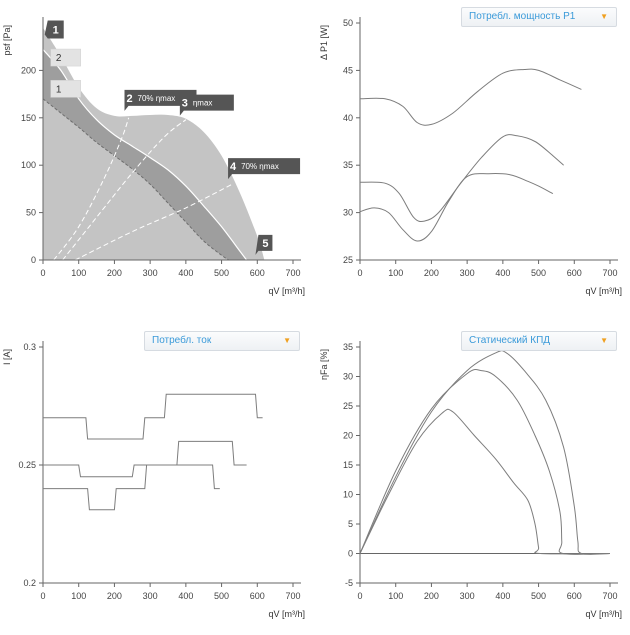 The height and width of the screenshot is (635, 630). I want to click on marker-label: 5, so click(265, 244).